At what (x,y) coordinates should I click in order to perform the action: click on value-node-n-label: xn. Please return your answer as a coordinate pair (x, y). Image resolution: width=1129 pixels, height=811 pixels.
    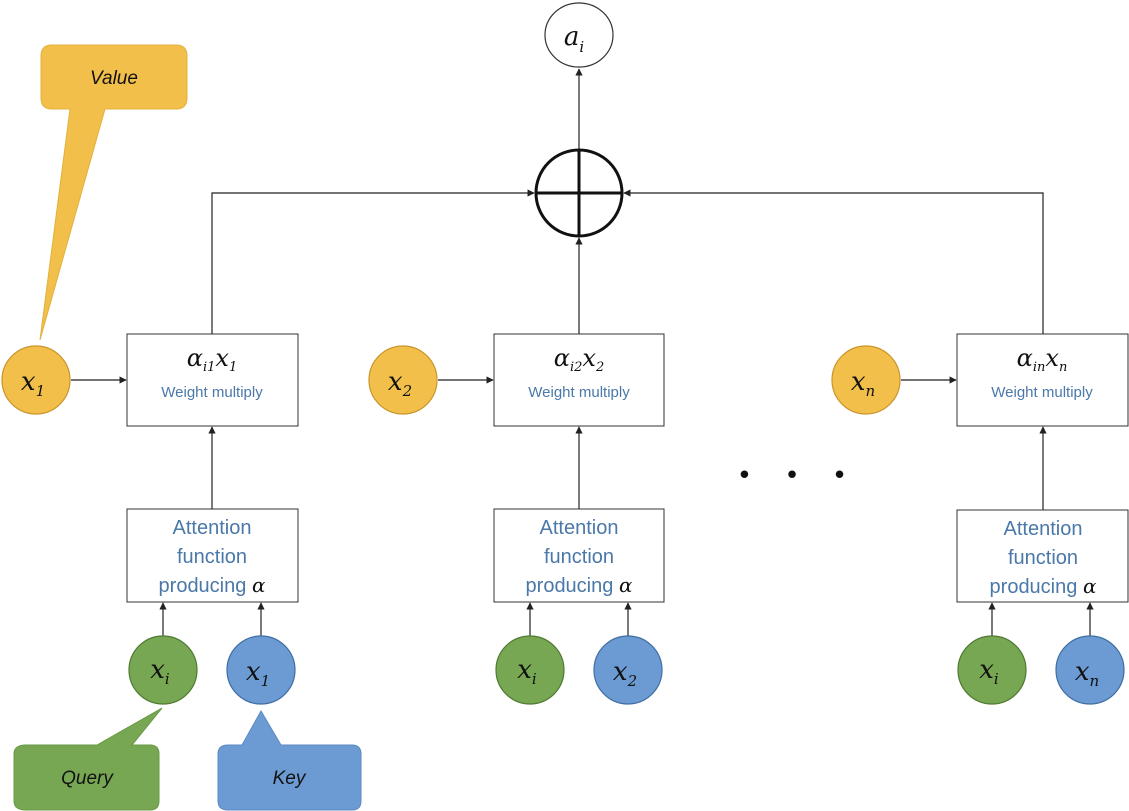
    Looking at the image, I should click on (863, 383).